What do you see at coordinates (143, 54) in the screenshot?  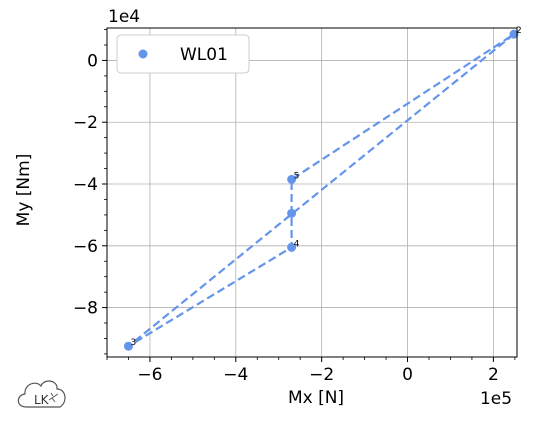 I see `legend-marker` at bounding box center [143, 54].